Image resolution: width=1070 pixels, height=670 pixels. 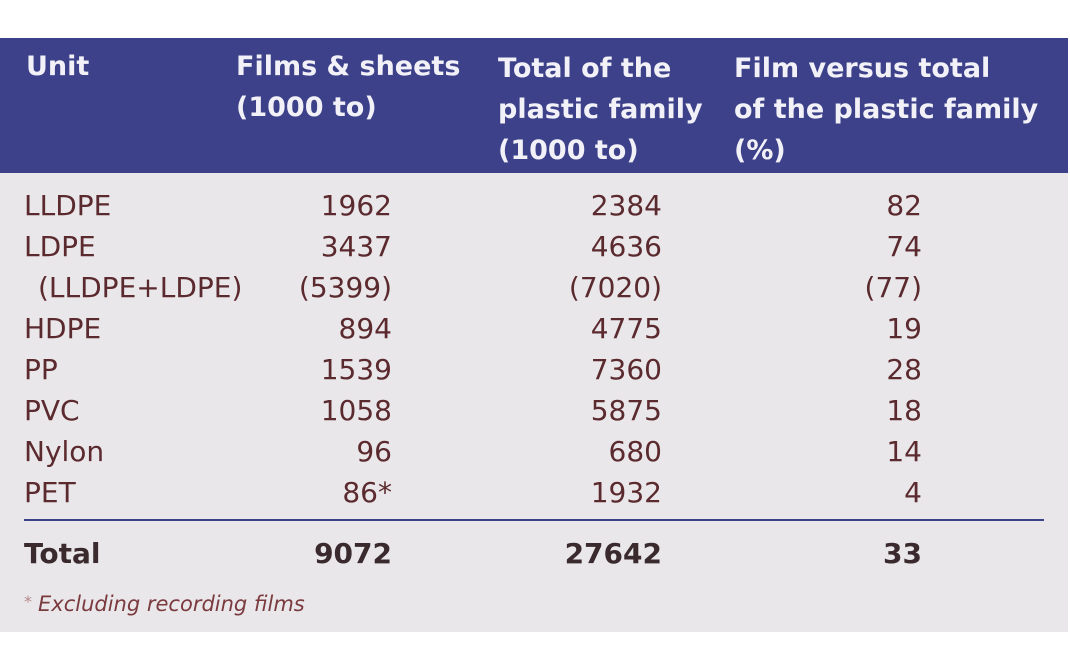 I want to click on cell-total: 5875, so click(x=626, y=410).